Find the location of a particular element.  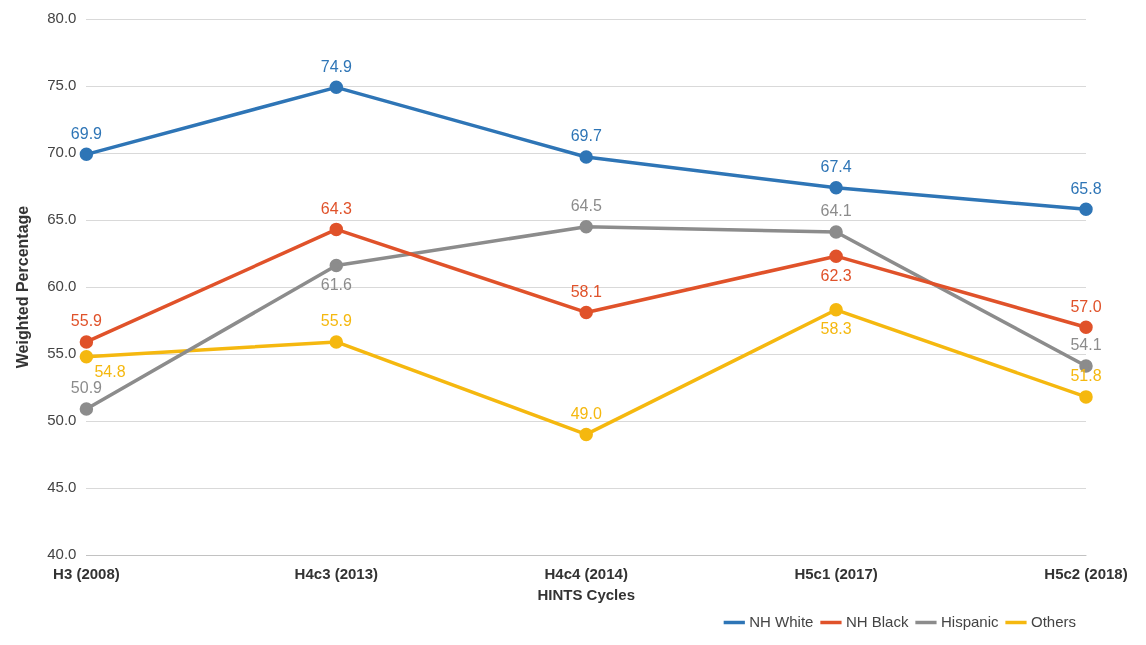

y-tick-label: 75.0 is located at coordinates (62, 85).